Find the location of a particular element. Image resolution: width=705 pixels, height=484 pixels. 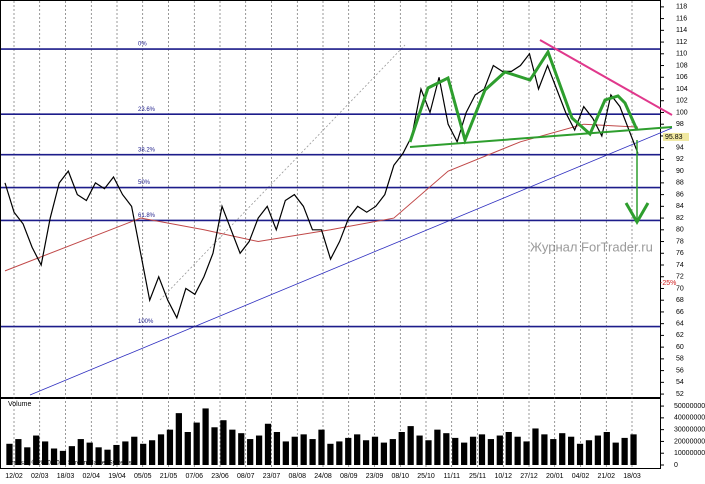

head-shoulders-pattern is located at coordinates (523, 96).